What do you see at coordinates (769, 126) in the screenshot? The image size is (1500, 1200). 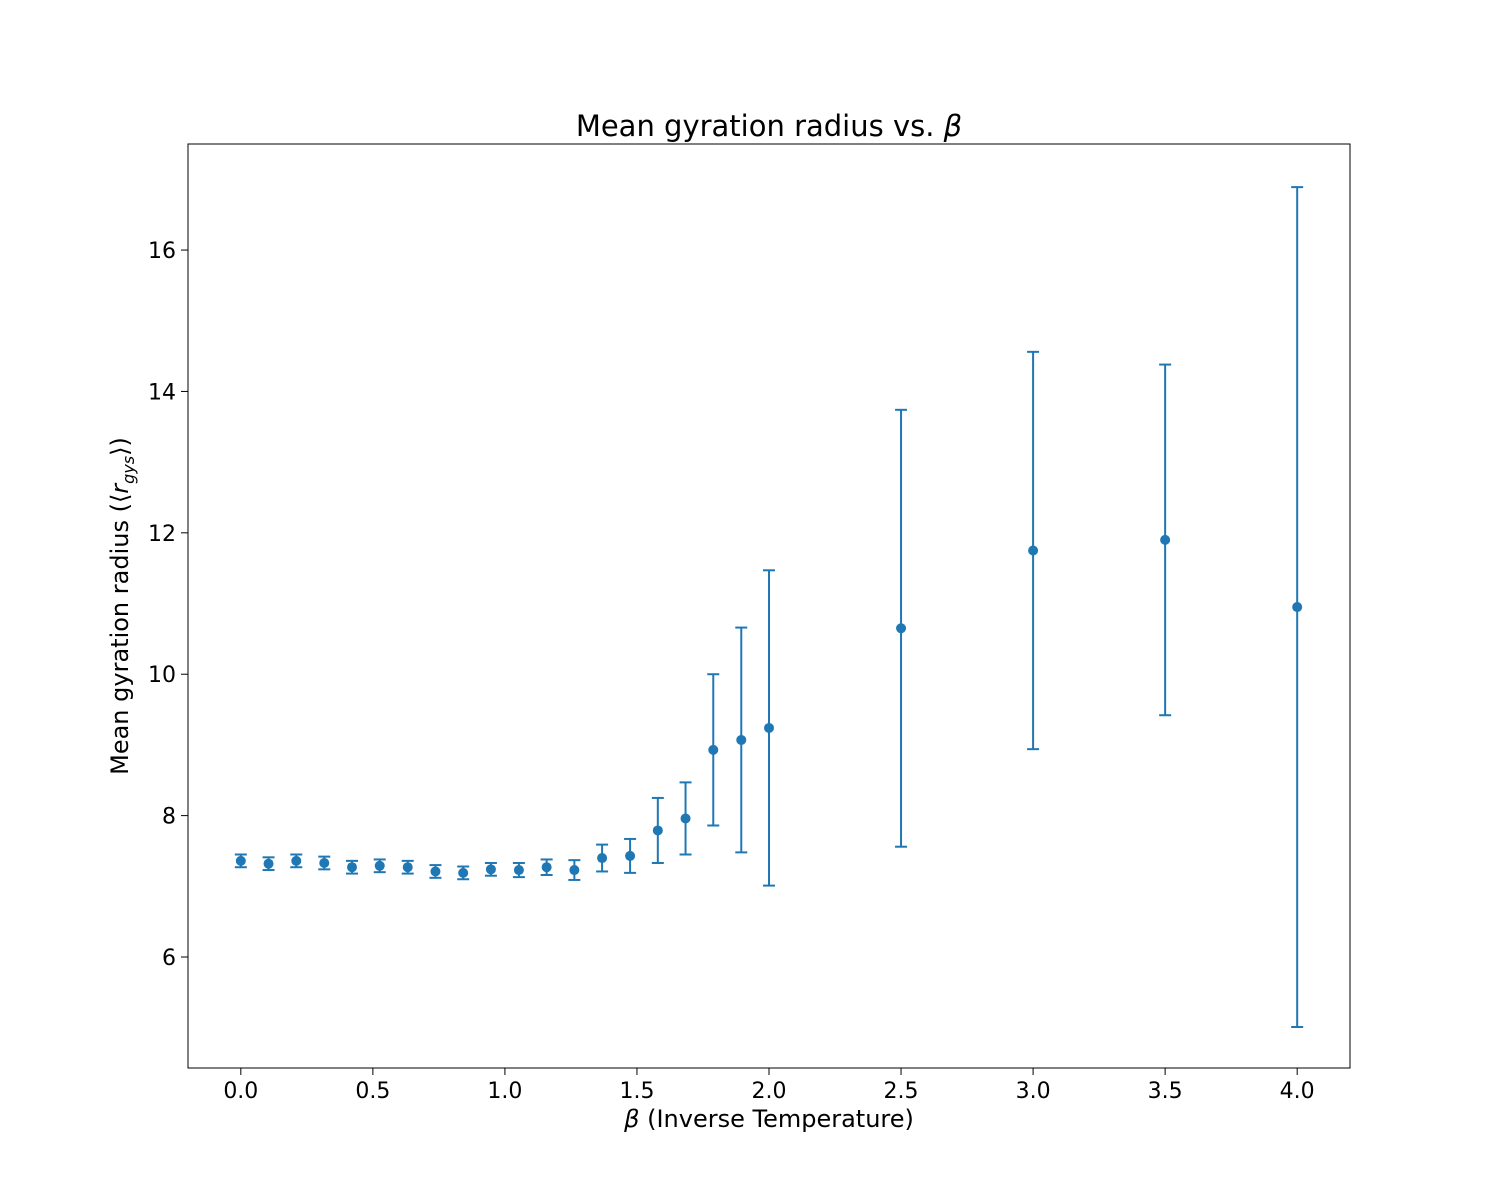 I see `chart-title: Mean gyration radius vs. β` at bounding box center [769, 126].